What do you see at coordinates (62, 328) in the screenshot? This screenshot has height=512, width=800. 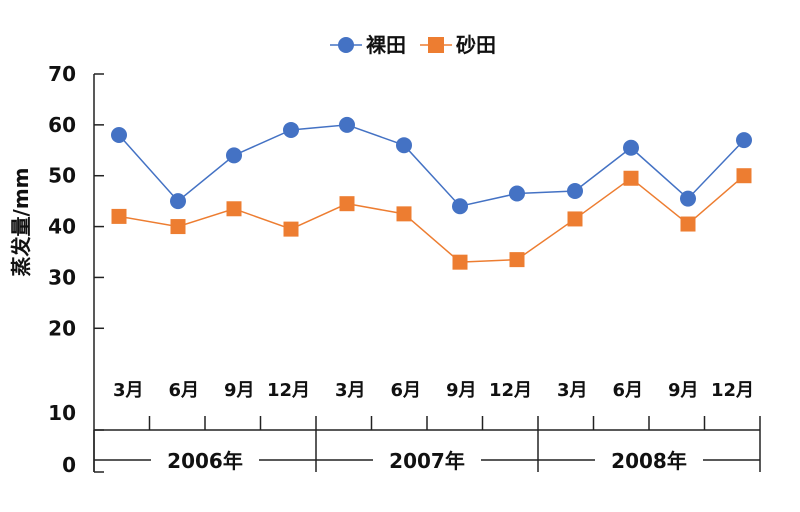 I see `y-tick-label: 20` at bounding box center [62, 328].